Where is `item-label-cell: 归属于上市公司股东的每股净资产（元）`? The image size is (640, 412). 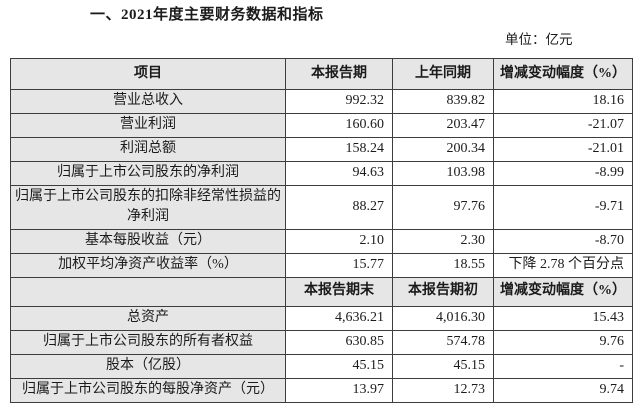
item-label-cell: 归属于上市公司股东的每股净资产（元） is located at coordinates (148, 390).